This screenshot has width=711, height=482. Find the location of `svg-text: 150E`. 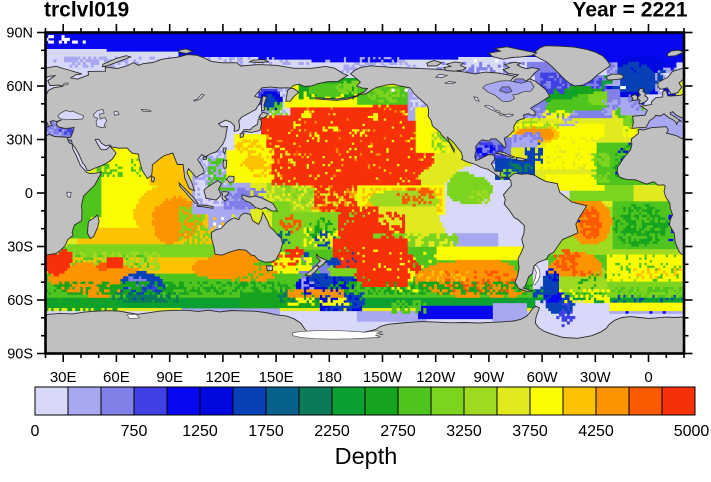

svg-text: 150E is located at coordinates (276, 377).